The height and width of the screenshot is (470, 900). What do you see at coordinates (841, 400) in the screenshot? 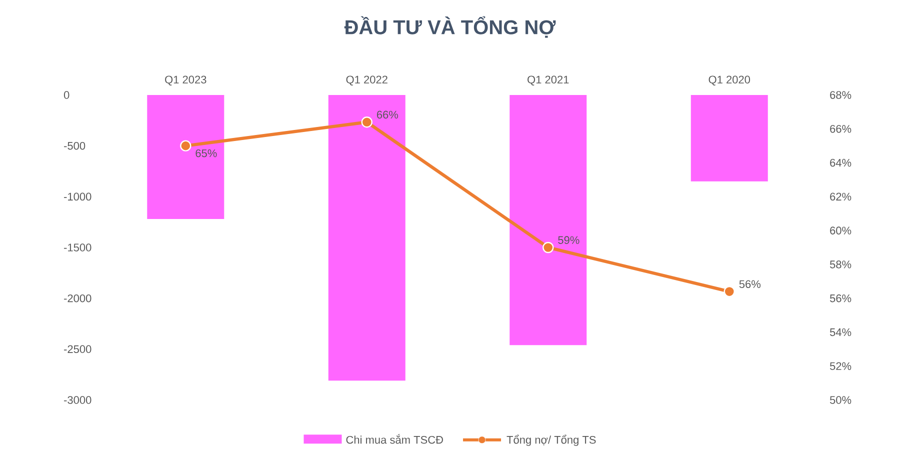
I see `y2-tick-label: 50%` at bounding box center [841, 400].